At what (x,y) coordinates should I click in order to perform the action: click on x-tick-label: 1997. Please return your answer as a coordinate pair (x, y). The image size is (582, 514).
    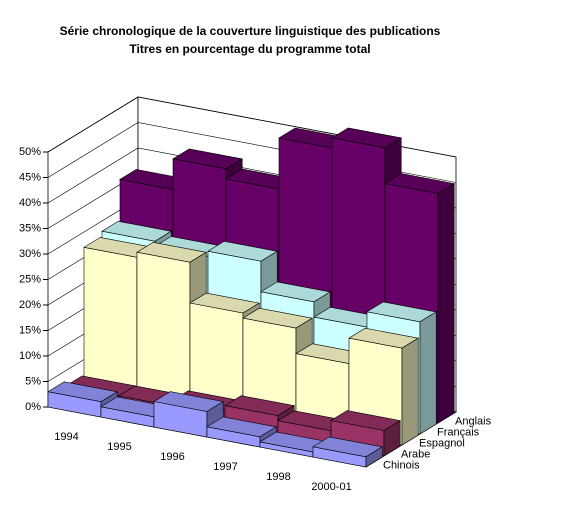
    Looking at the image, I should click on (225, 467).